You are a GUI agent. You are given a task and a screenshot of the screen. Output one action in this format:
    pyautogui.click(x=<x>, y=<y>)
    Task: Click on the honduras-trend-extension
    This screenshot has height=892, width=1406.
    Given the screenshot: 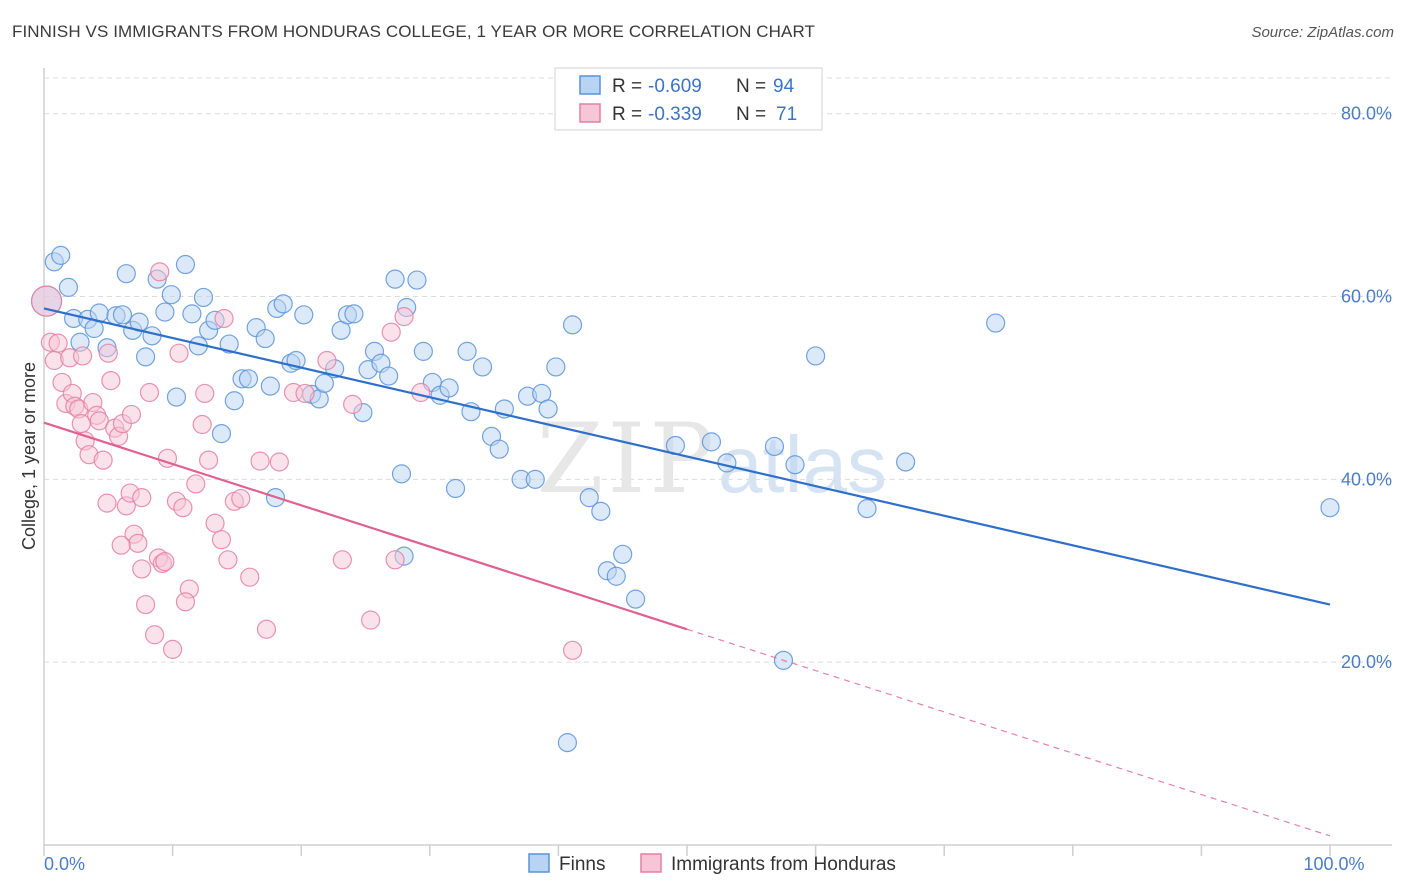 What is the action you would take?
    pyautogui.click(x=1008, y=732)
    